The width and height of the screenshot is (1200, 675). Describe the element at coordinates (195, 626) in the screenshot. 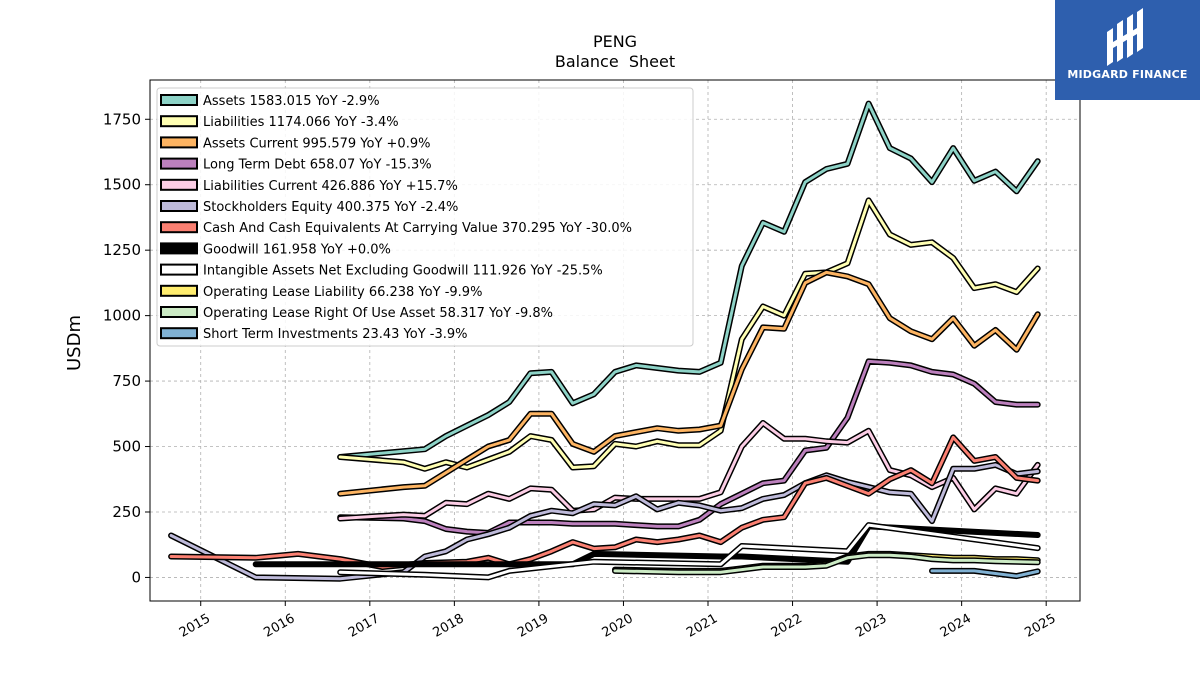

I see `x-tick-label: 2015` at that location.